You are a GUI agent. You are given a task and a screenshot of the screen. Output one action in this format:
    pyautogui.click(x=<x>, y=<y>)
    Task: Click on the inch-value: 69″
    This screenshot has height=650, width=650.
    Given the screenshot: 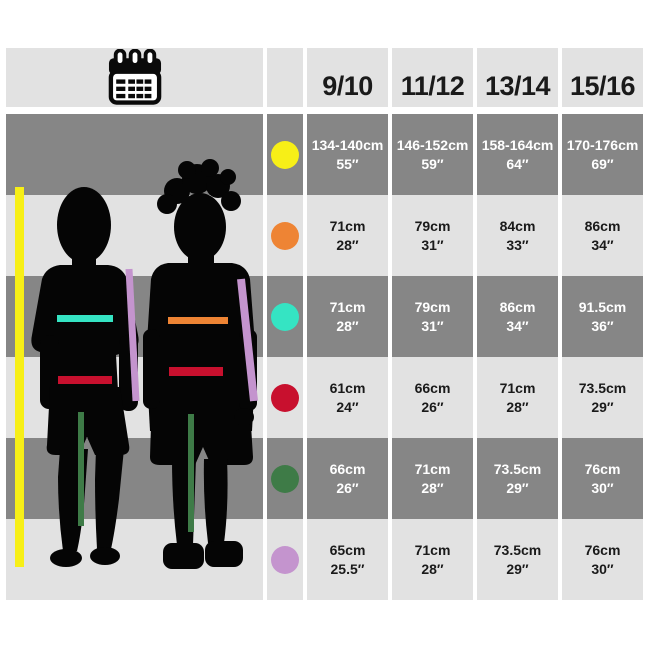 What is the action you would take?
    pyautogui.click(x=602, y=163)
    